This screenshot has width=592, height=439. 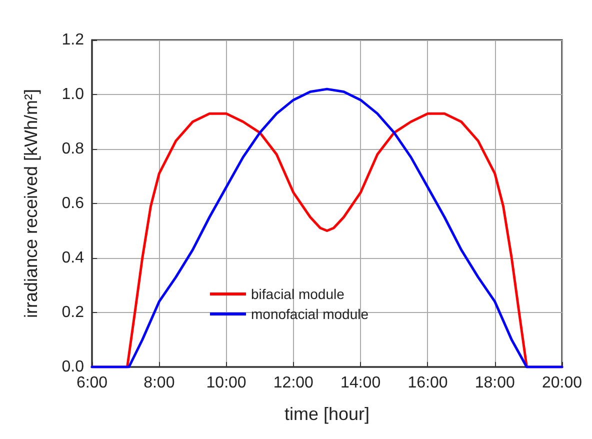 What do you see at coordinates (310, 314) in the screenshot?
I see `legend-label: monofacial module` at bounding box center [310, 314].